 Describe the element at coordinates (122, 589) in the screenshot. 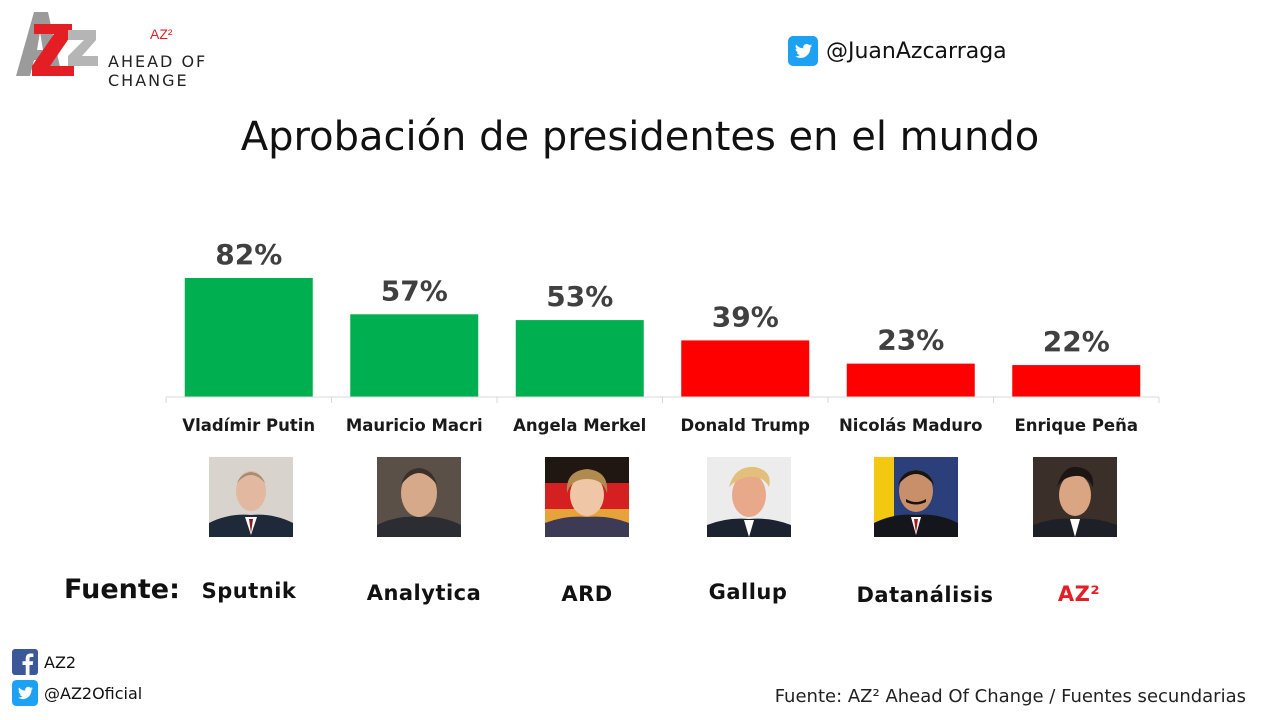

I see `source-label: Fuente:` at that location.